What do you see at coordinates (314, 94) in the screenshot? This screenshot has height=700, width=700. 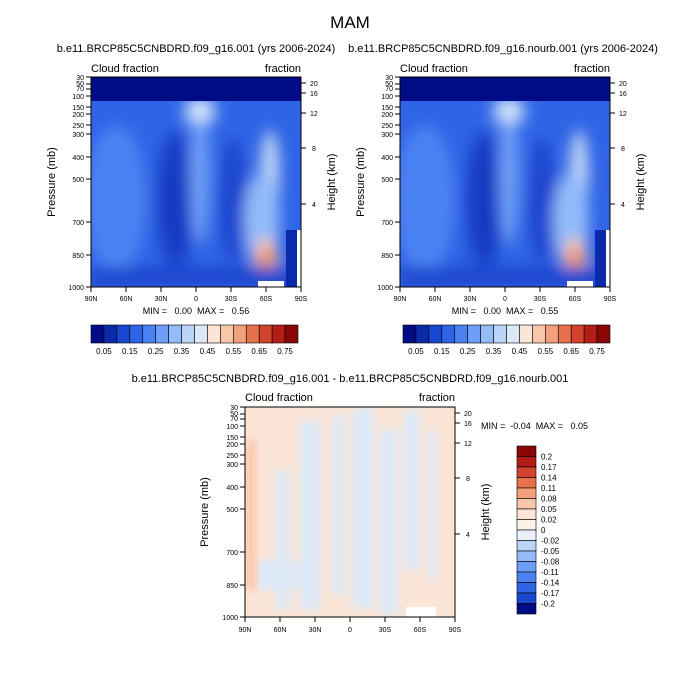 I see `panel-1-height-tick: 16` at bounding box center [314, 94].